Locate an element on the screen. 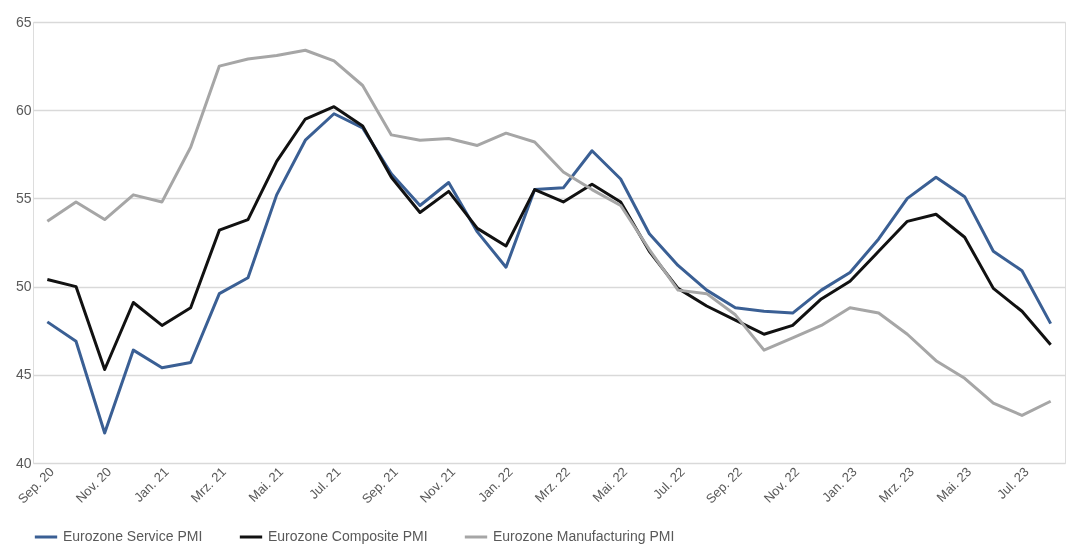 This screenshot has width=1080, height=559. x-tick-label: Mrz. 22 is located at coordinates (552, 485).